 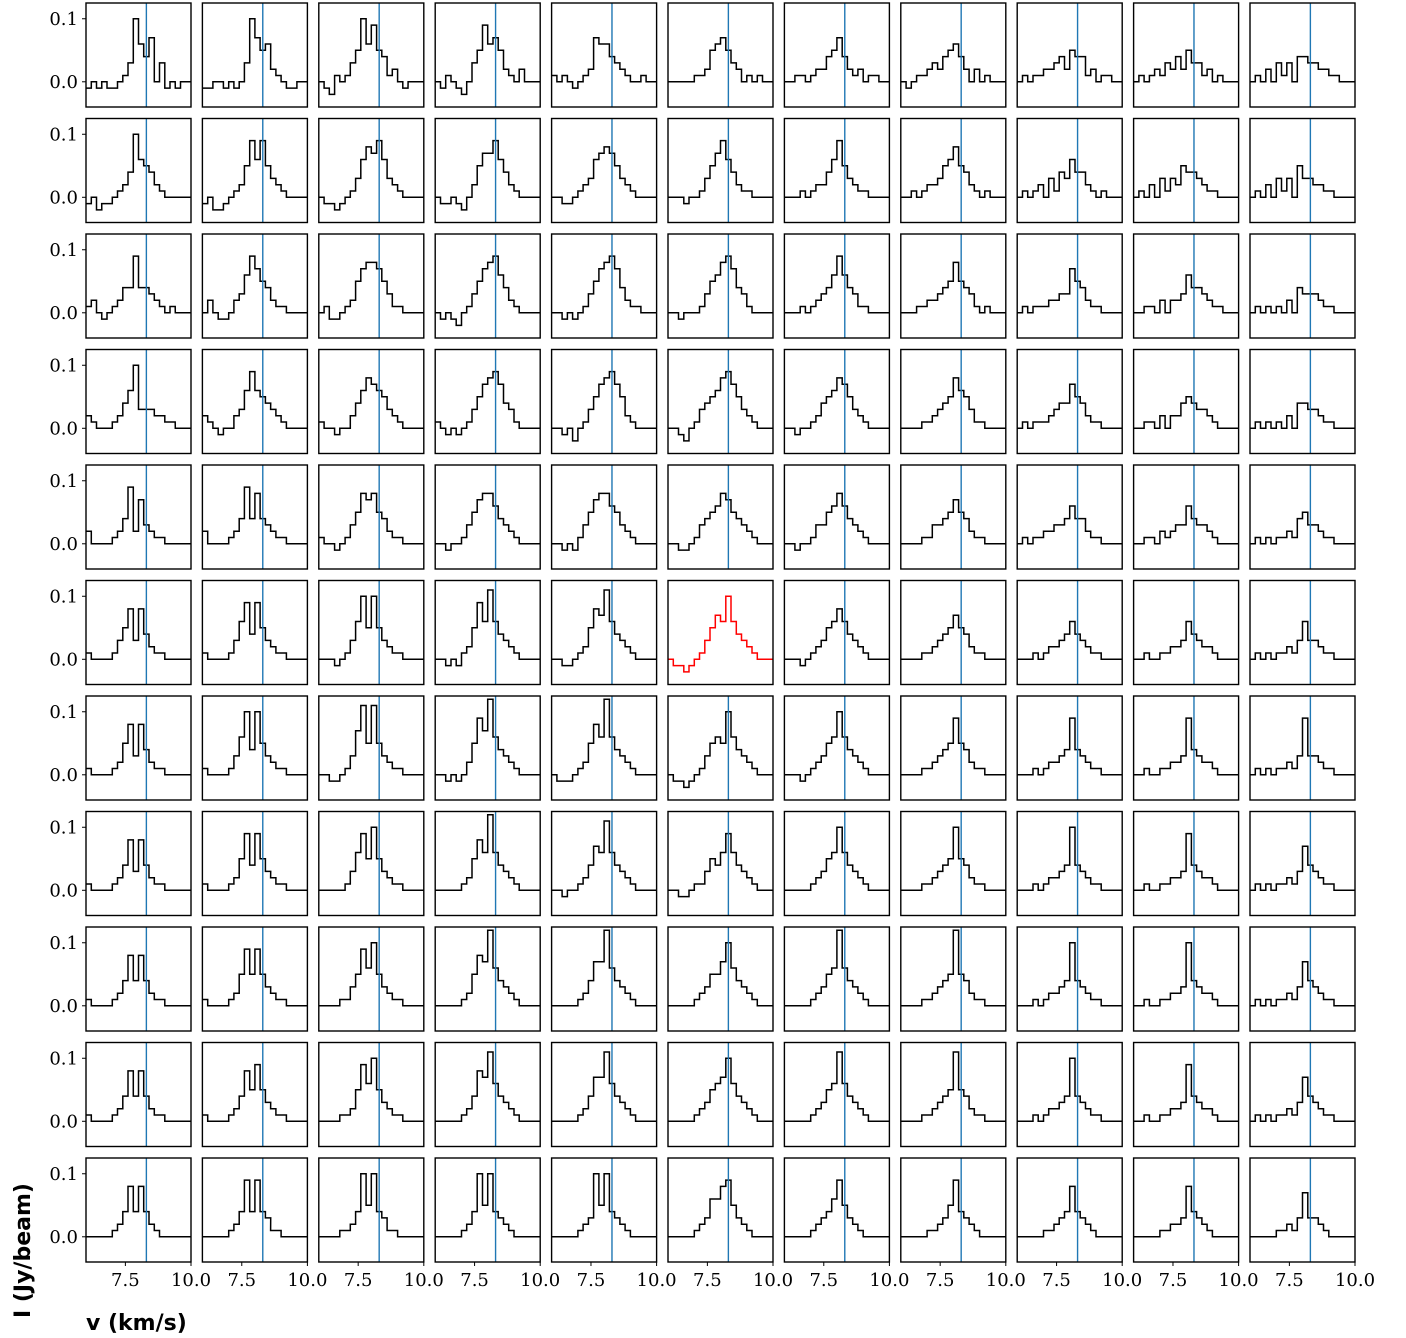 I want to click on spectrum-panel: 0.0 0.1 7.5 10.0, so click(x=130, y=1224).